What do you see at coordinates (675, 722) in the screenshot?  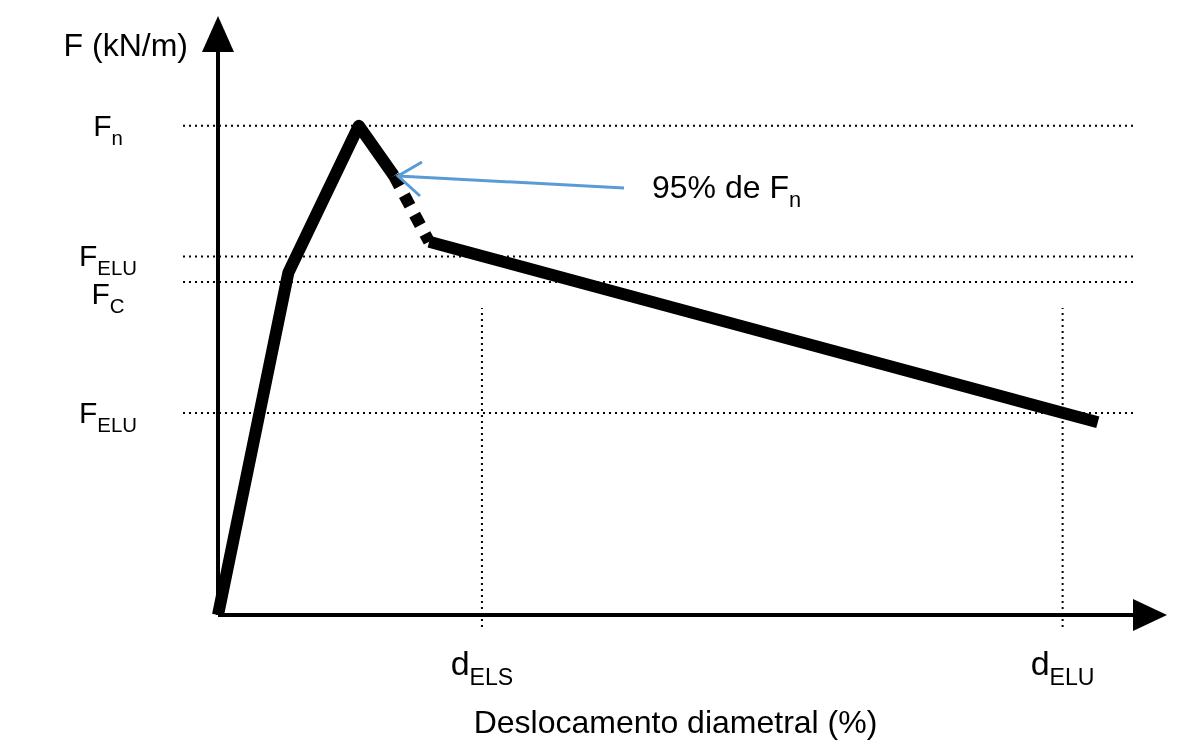 I see `x-axis-title: Deslocamento diametral (%)` at bounding box center [675, 722].